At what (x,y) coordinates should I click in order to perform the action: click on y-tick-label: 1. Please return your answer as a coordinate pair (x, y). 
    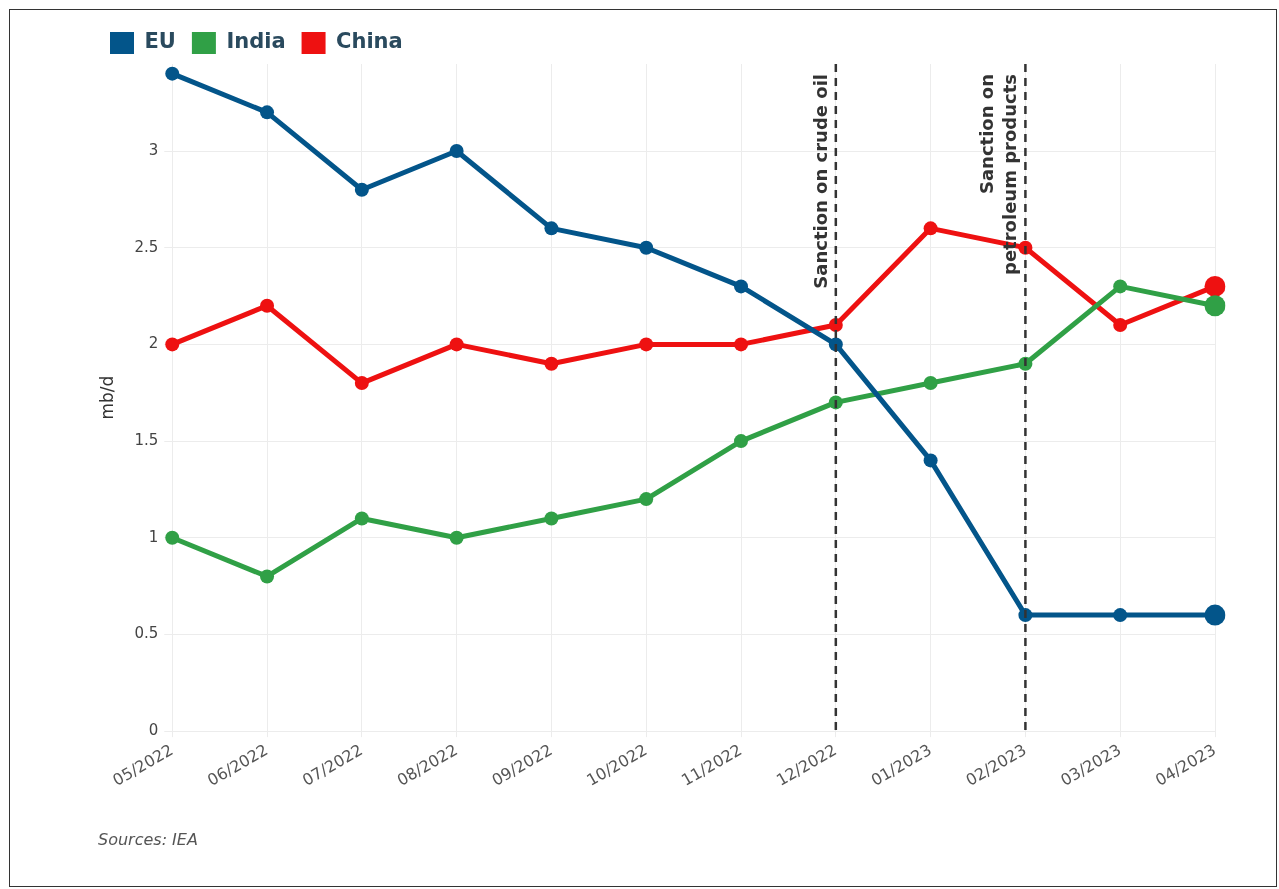
    Looking at the image, I should click on (153, 536).